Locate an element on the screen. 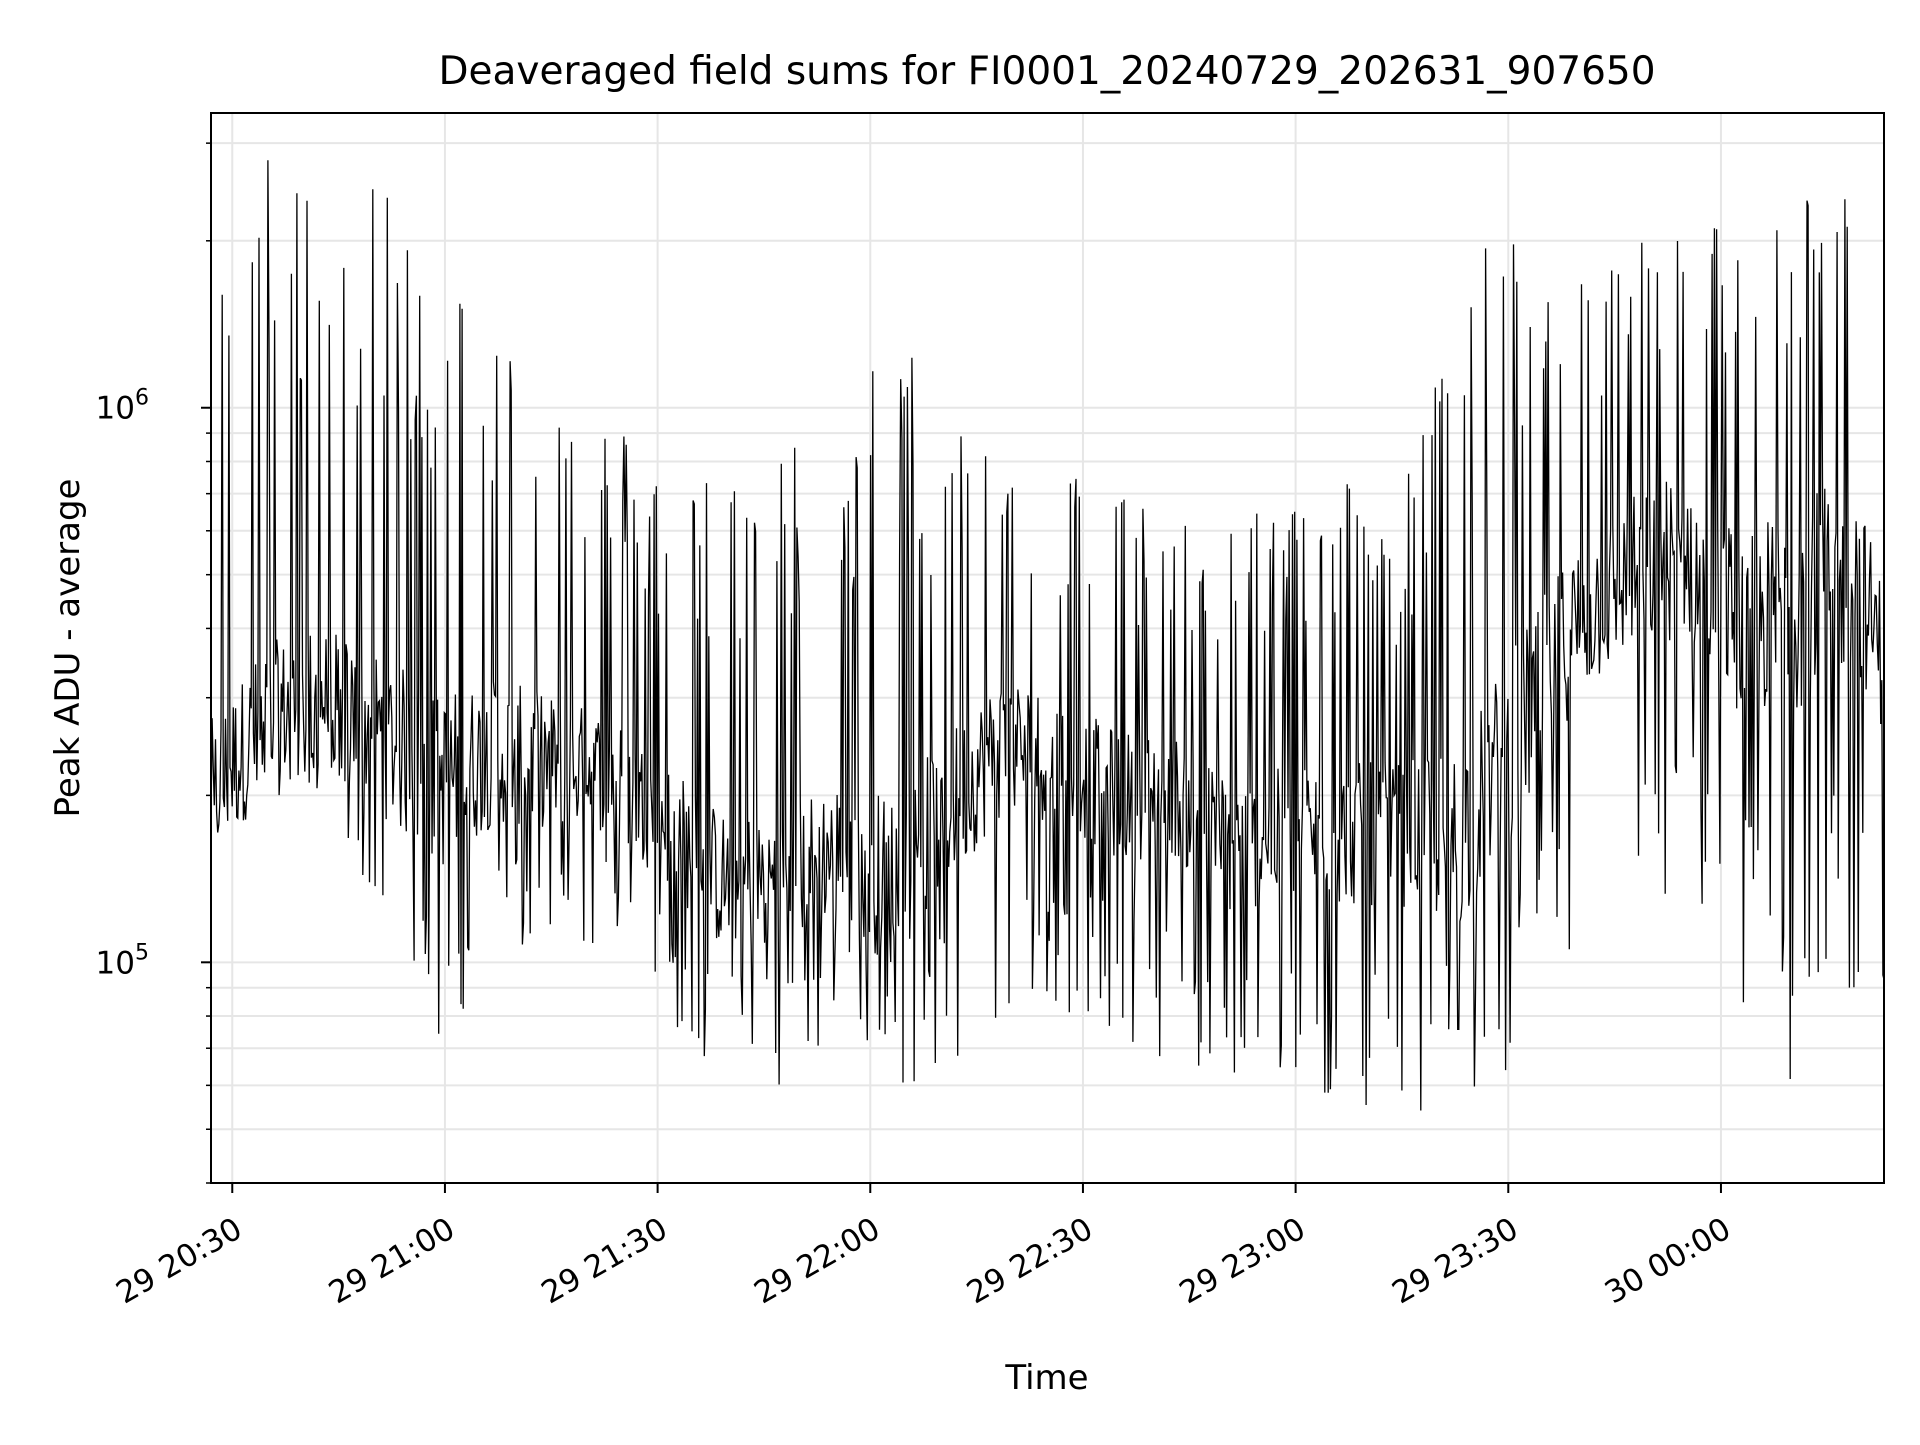 Image resolution: width=1920 pixels, height=1445 pixels. y-axis-label: Peak ADU - average is located at coordinates (68, 648).